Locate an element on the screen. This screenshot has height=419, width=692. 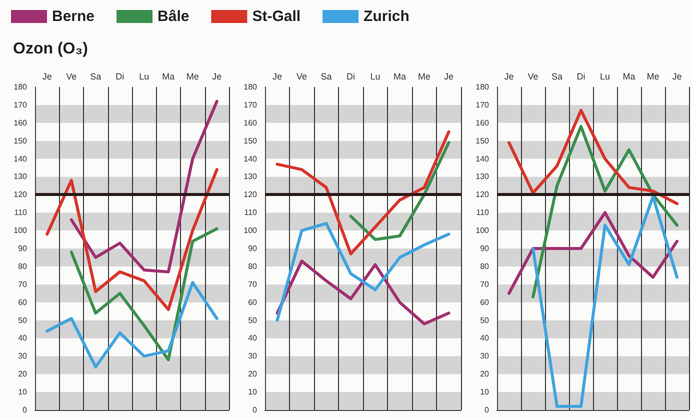
chart-title: Ozon (O₃) is located at coordinates (50, 49).